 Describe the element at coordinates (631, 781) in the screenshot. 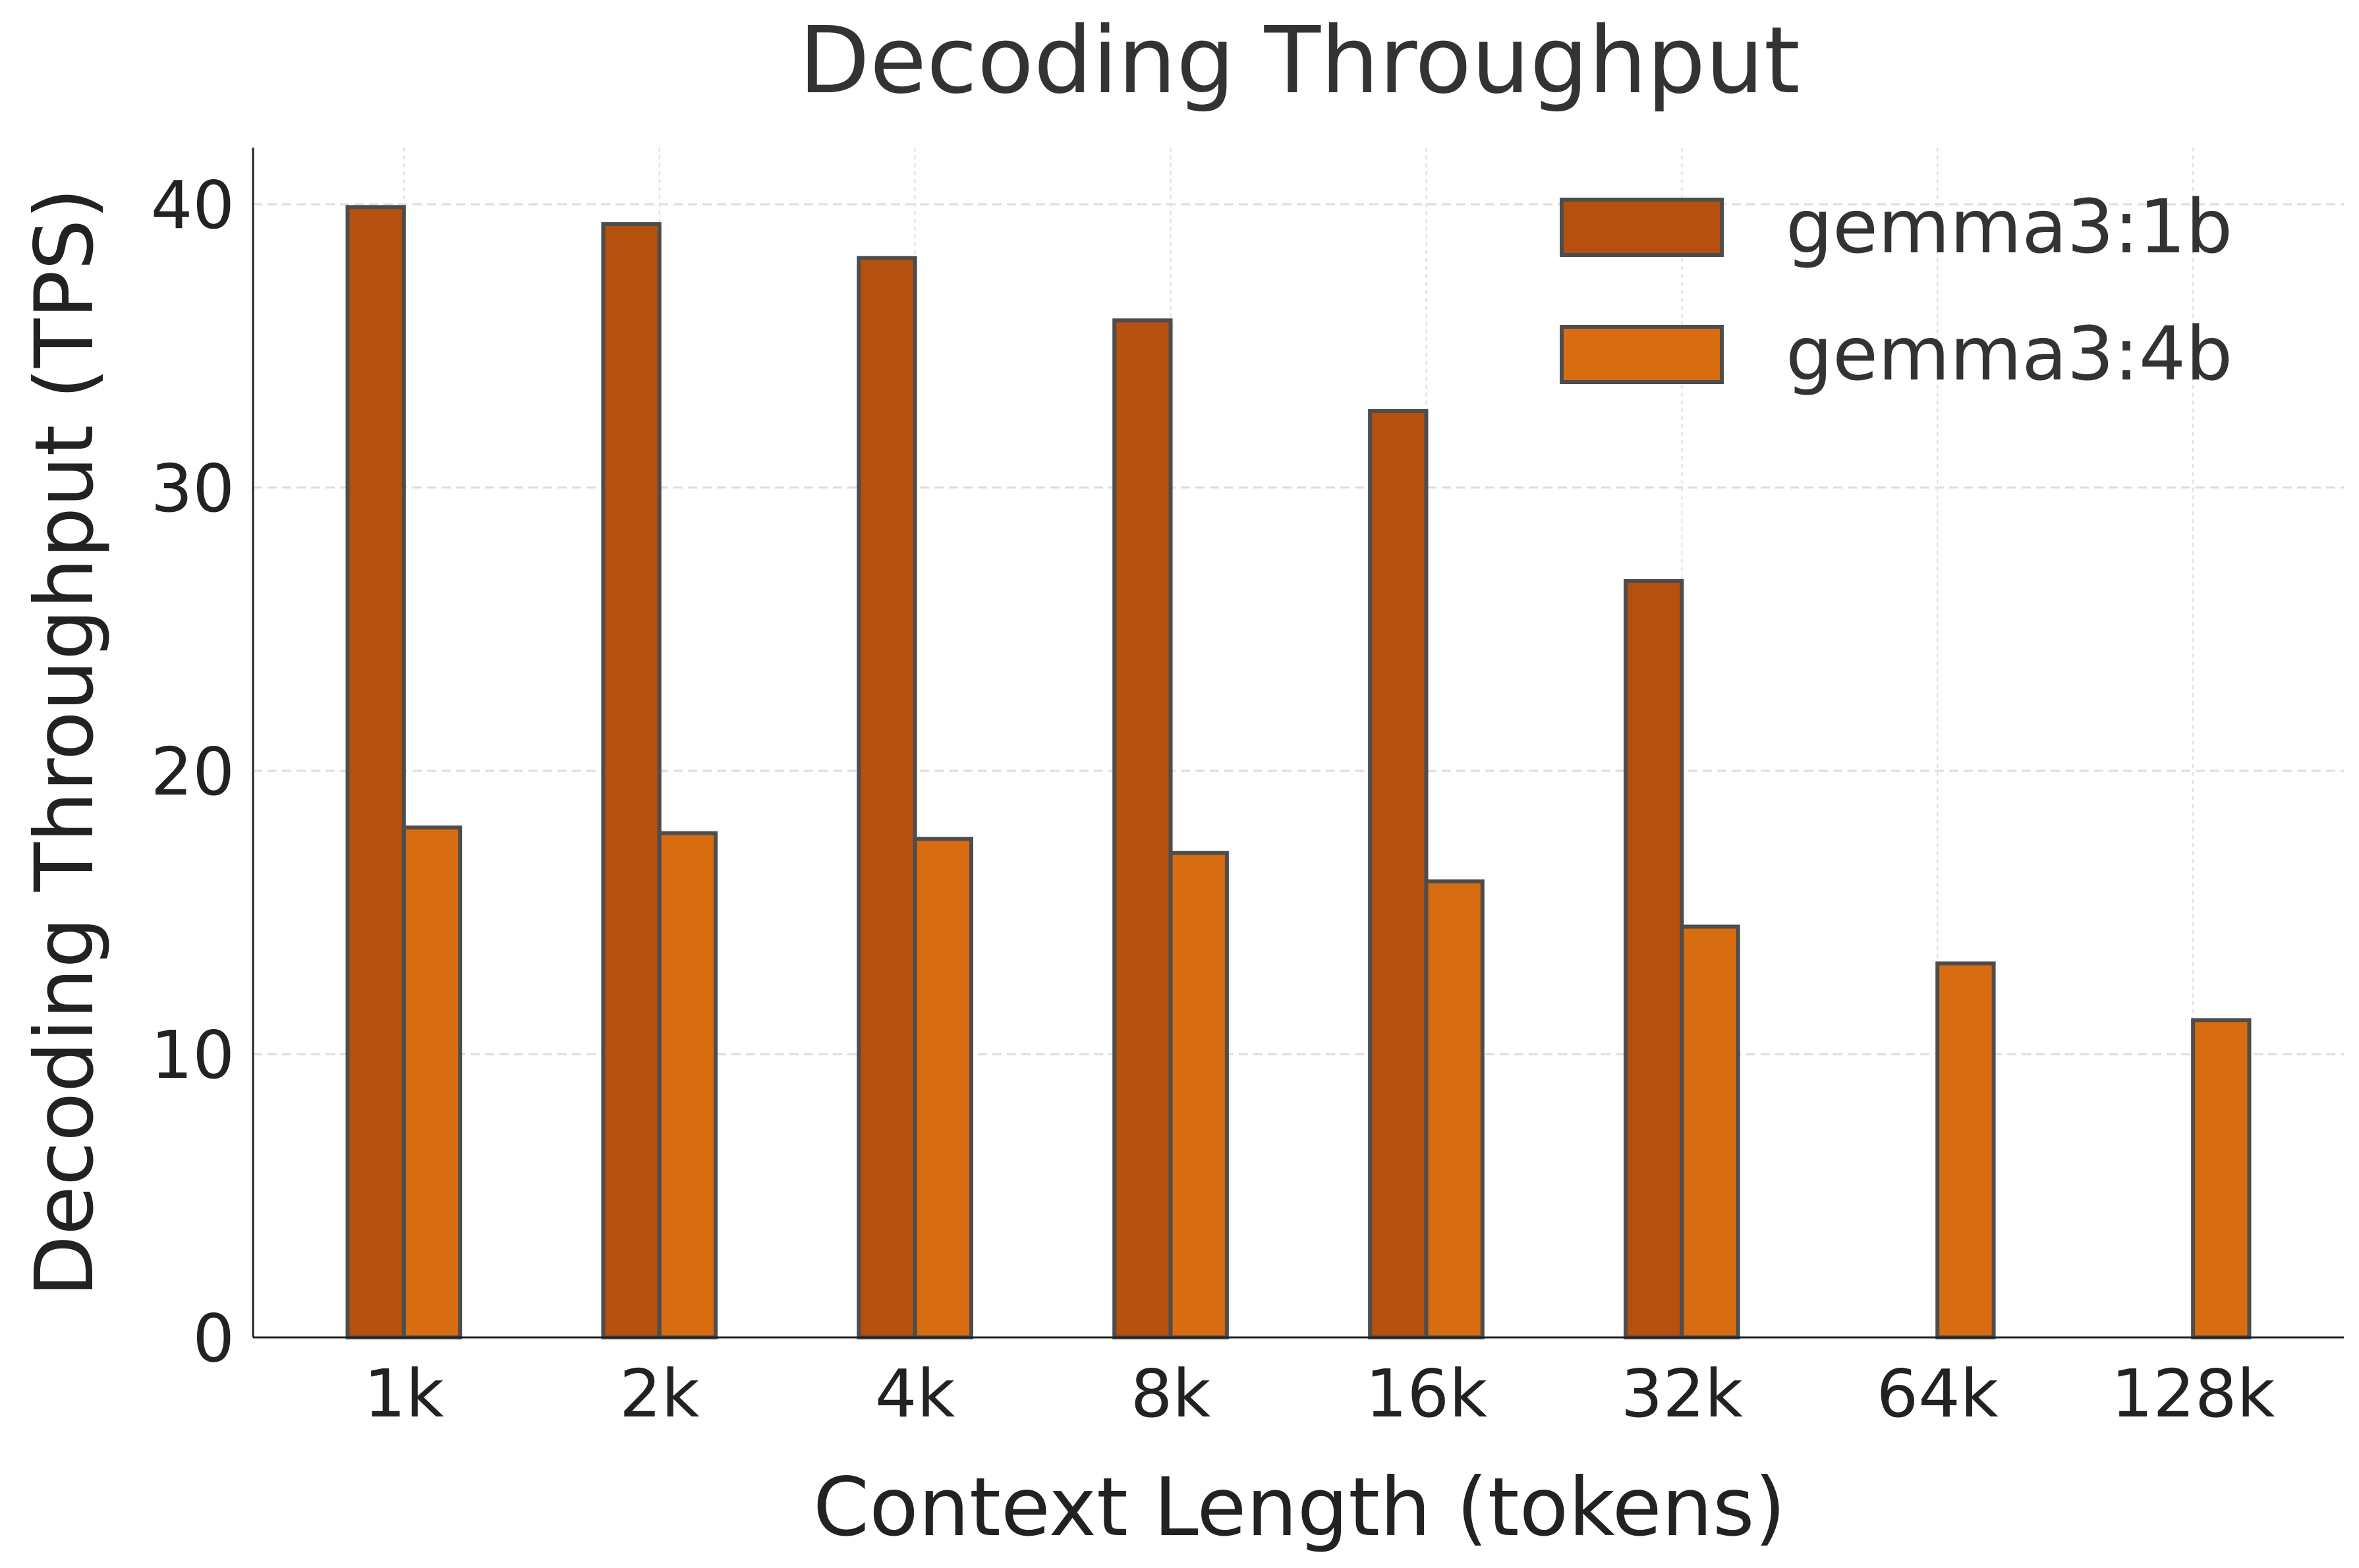

I see `bar-gemma3-1b-2k` at that location.